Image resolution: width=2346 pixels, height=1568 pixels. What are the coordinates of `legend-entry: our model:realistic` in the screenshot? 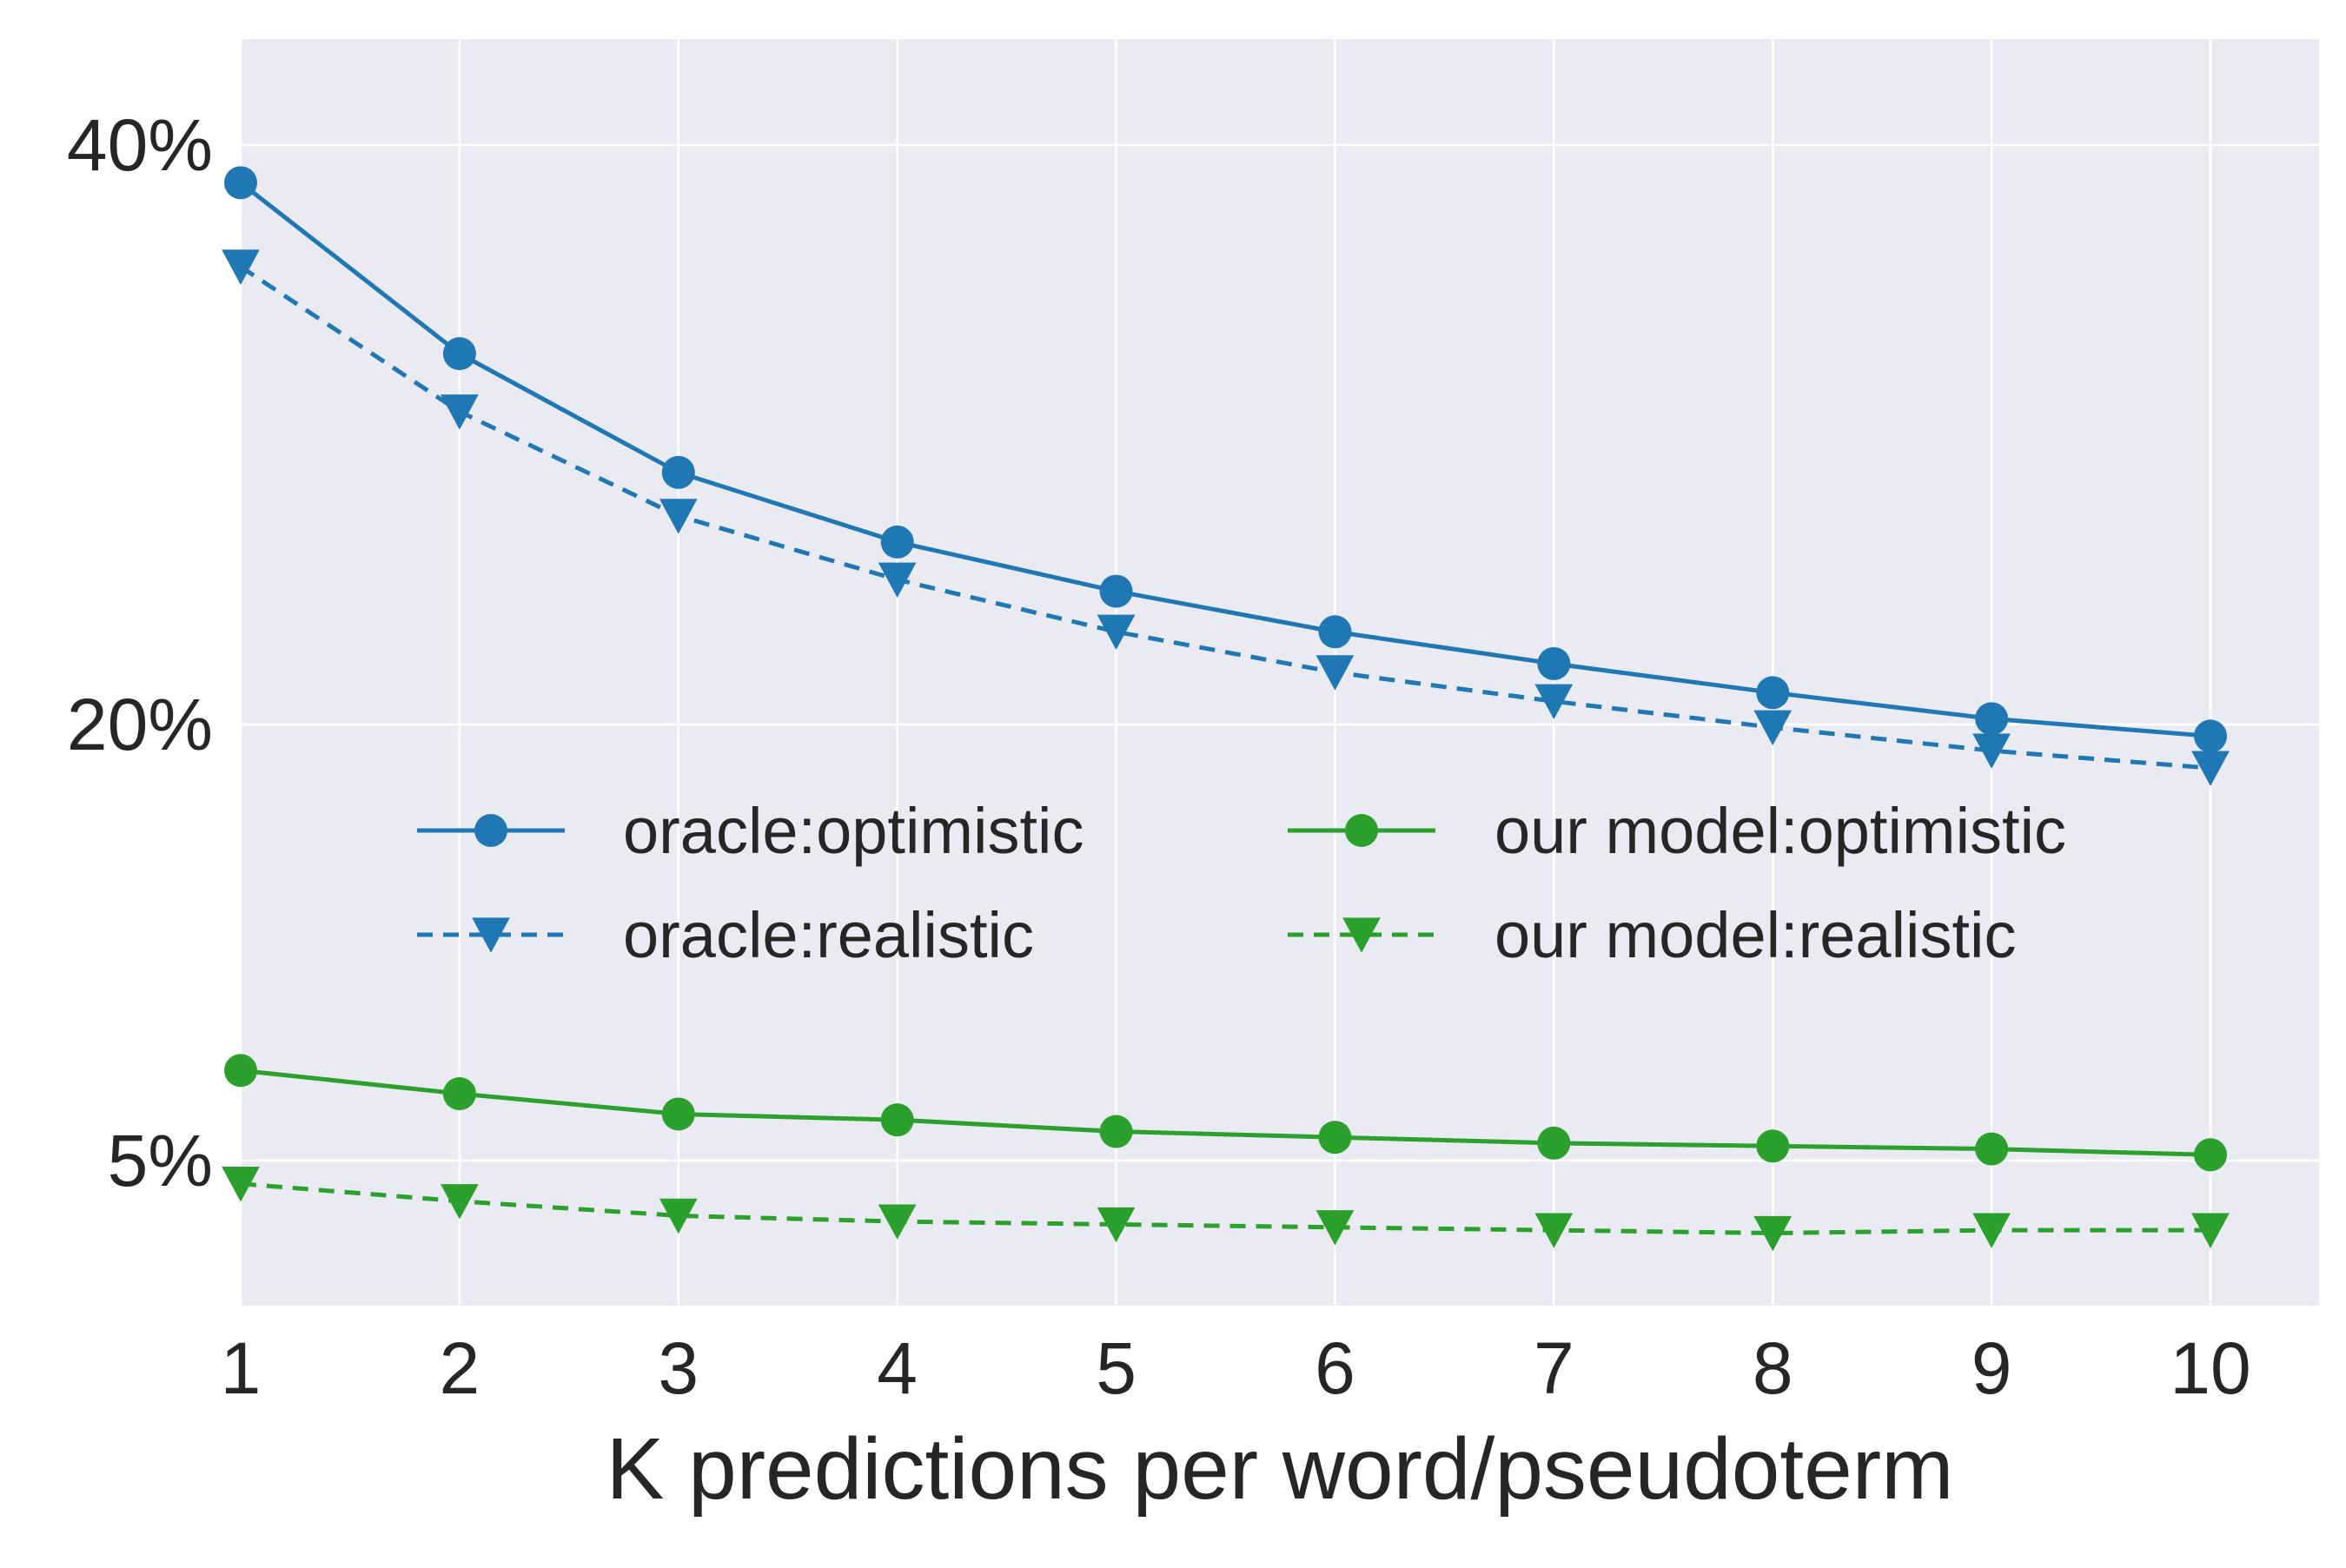 It's located at (1652, 935).